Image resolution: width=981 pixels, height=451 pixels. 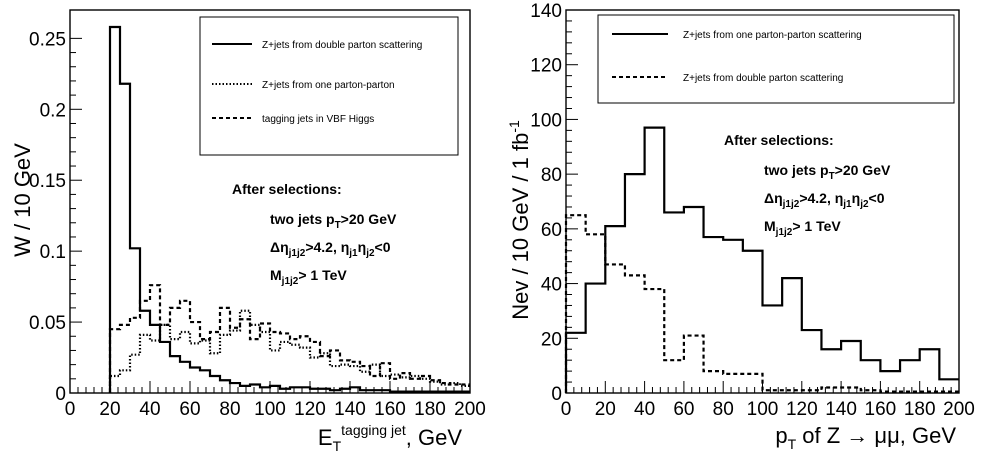 What do you see at coordinates (723, 409) in the screenshot?
I see `right-x-tick-label: 80` at bounding box center [723, 409].